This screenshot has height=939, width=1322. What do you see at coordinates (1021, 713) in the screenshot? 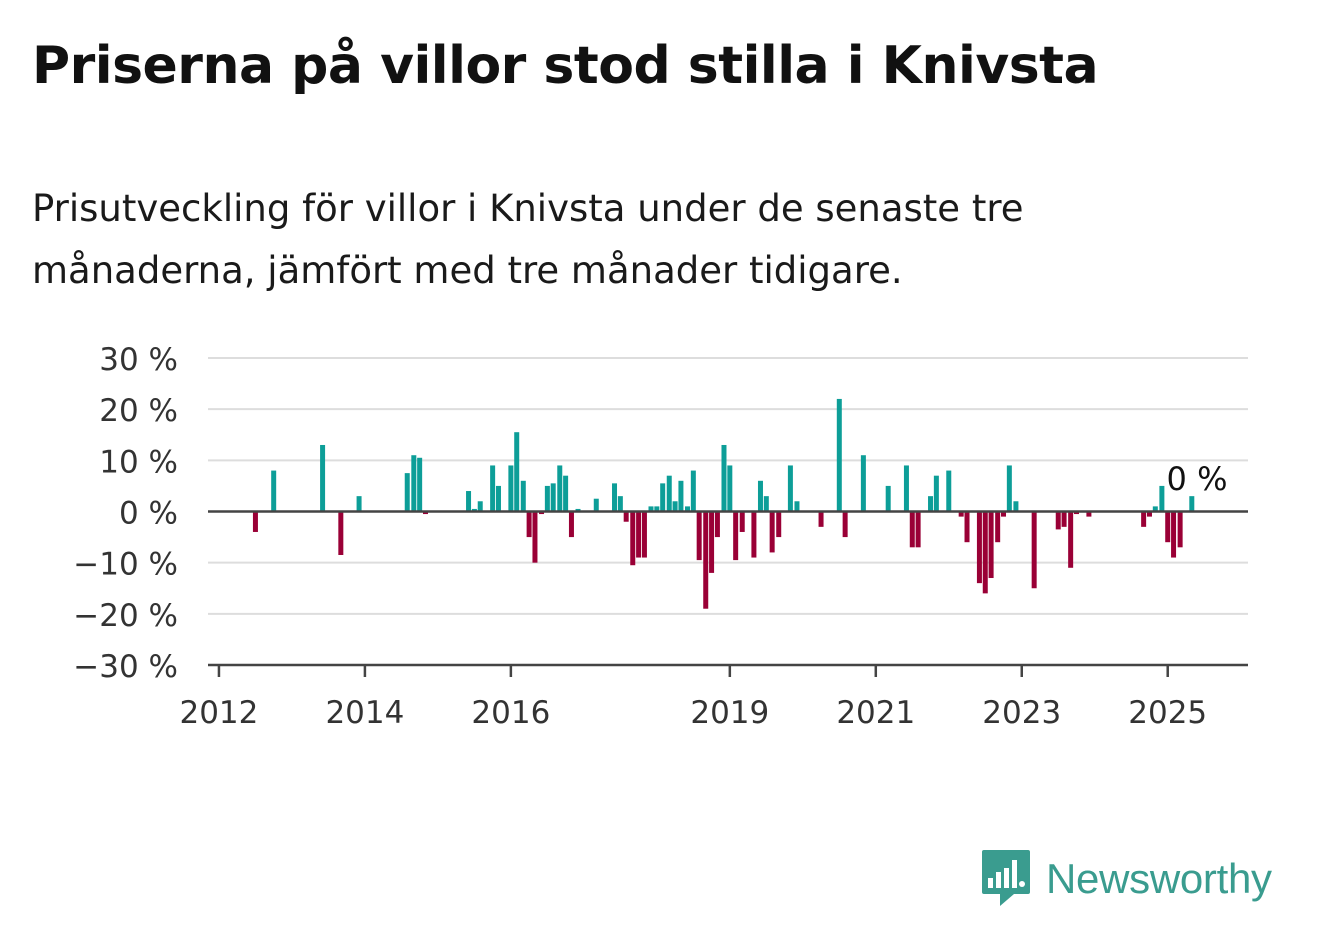
I see `x-tick-label: 2023` at bounding box center [1021, 713].